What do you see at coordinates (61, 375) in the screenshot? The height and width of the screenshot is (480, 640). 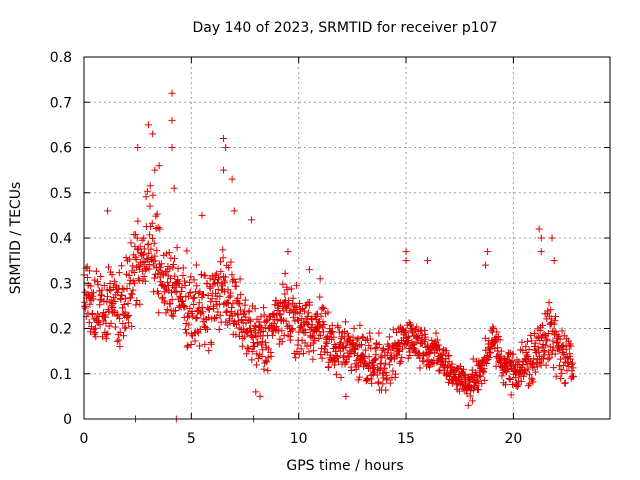 I see `y-tick-label: 0.1` at bounding box center [61, 375].